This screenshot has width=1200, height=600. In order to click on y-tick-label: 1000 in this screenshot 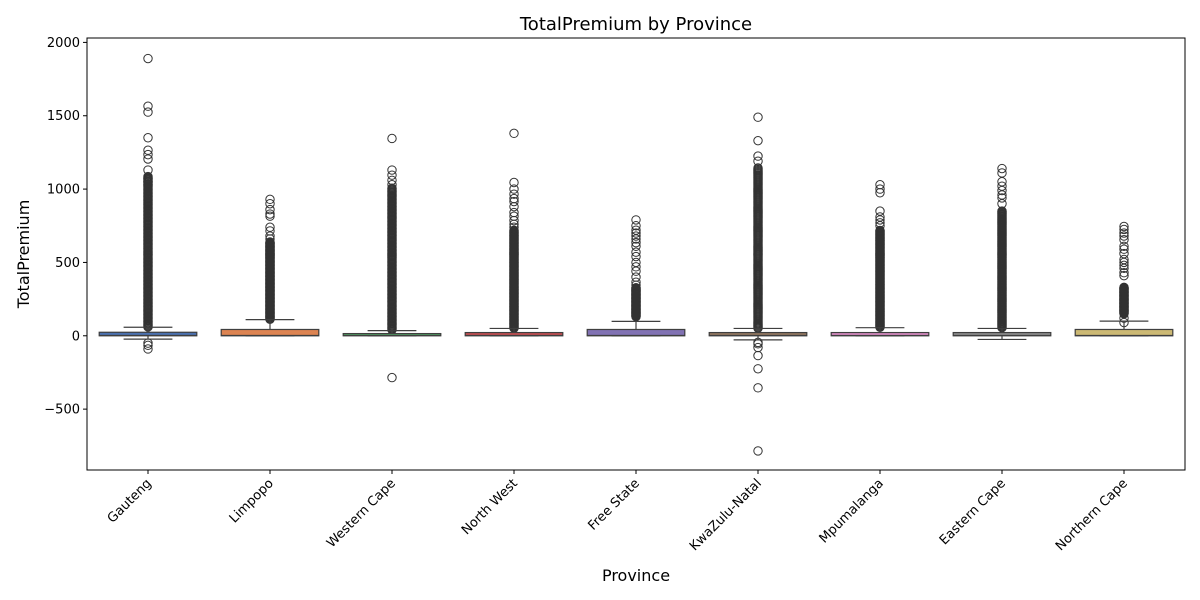, I will do `click(63, 190)`.